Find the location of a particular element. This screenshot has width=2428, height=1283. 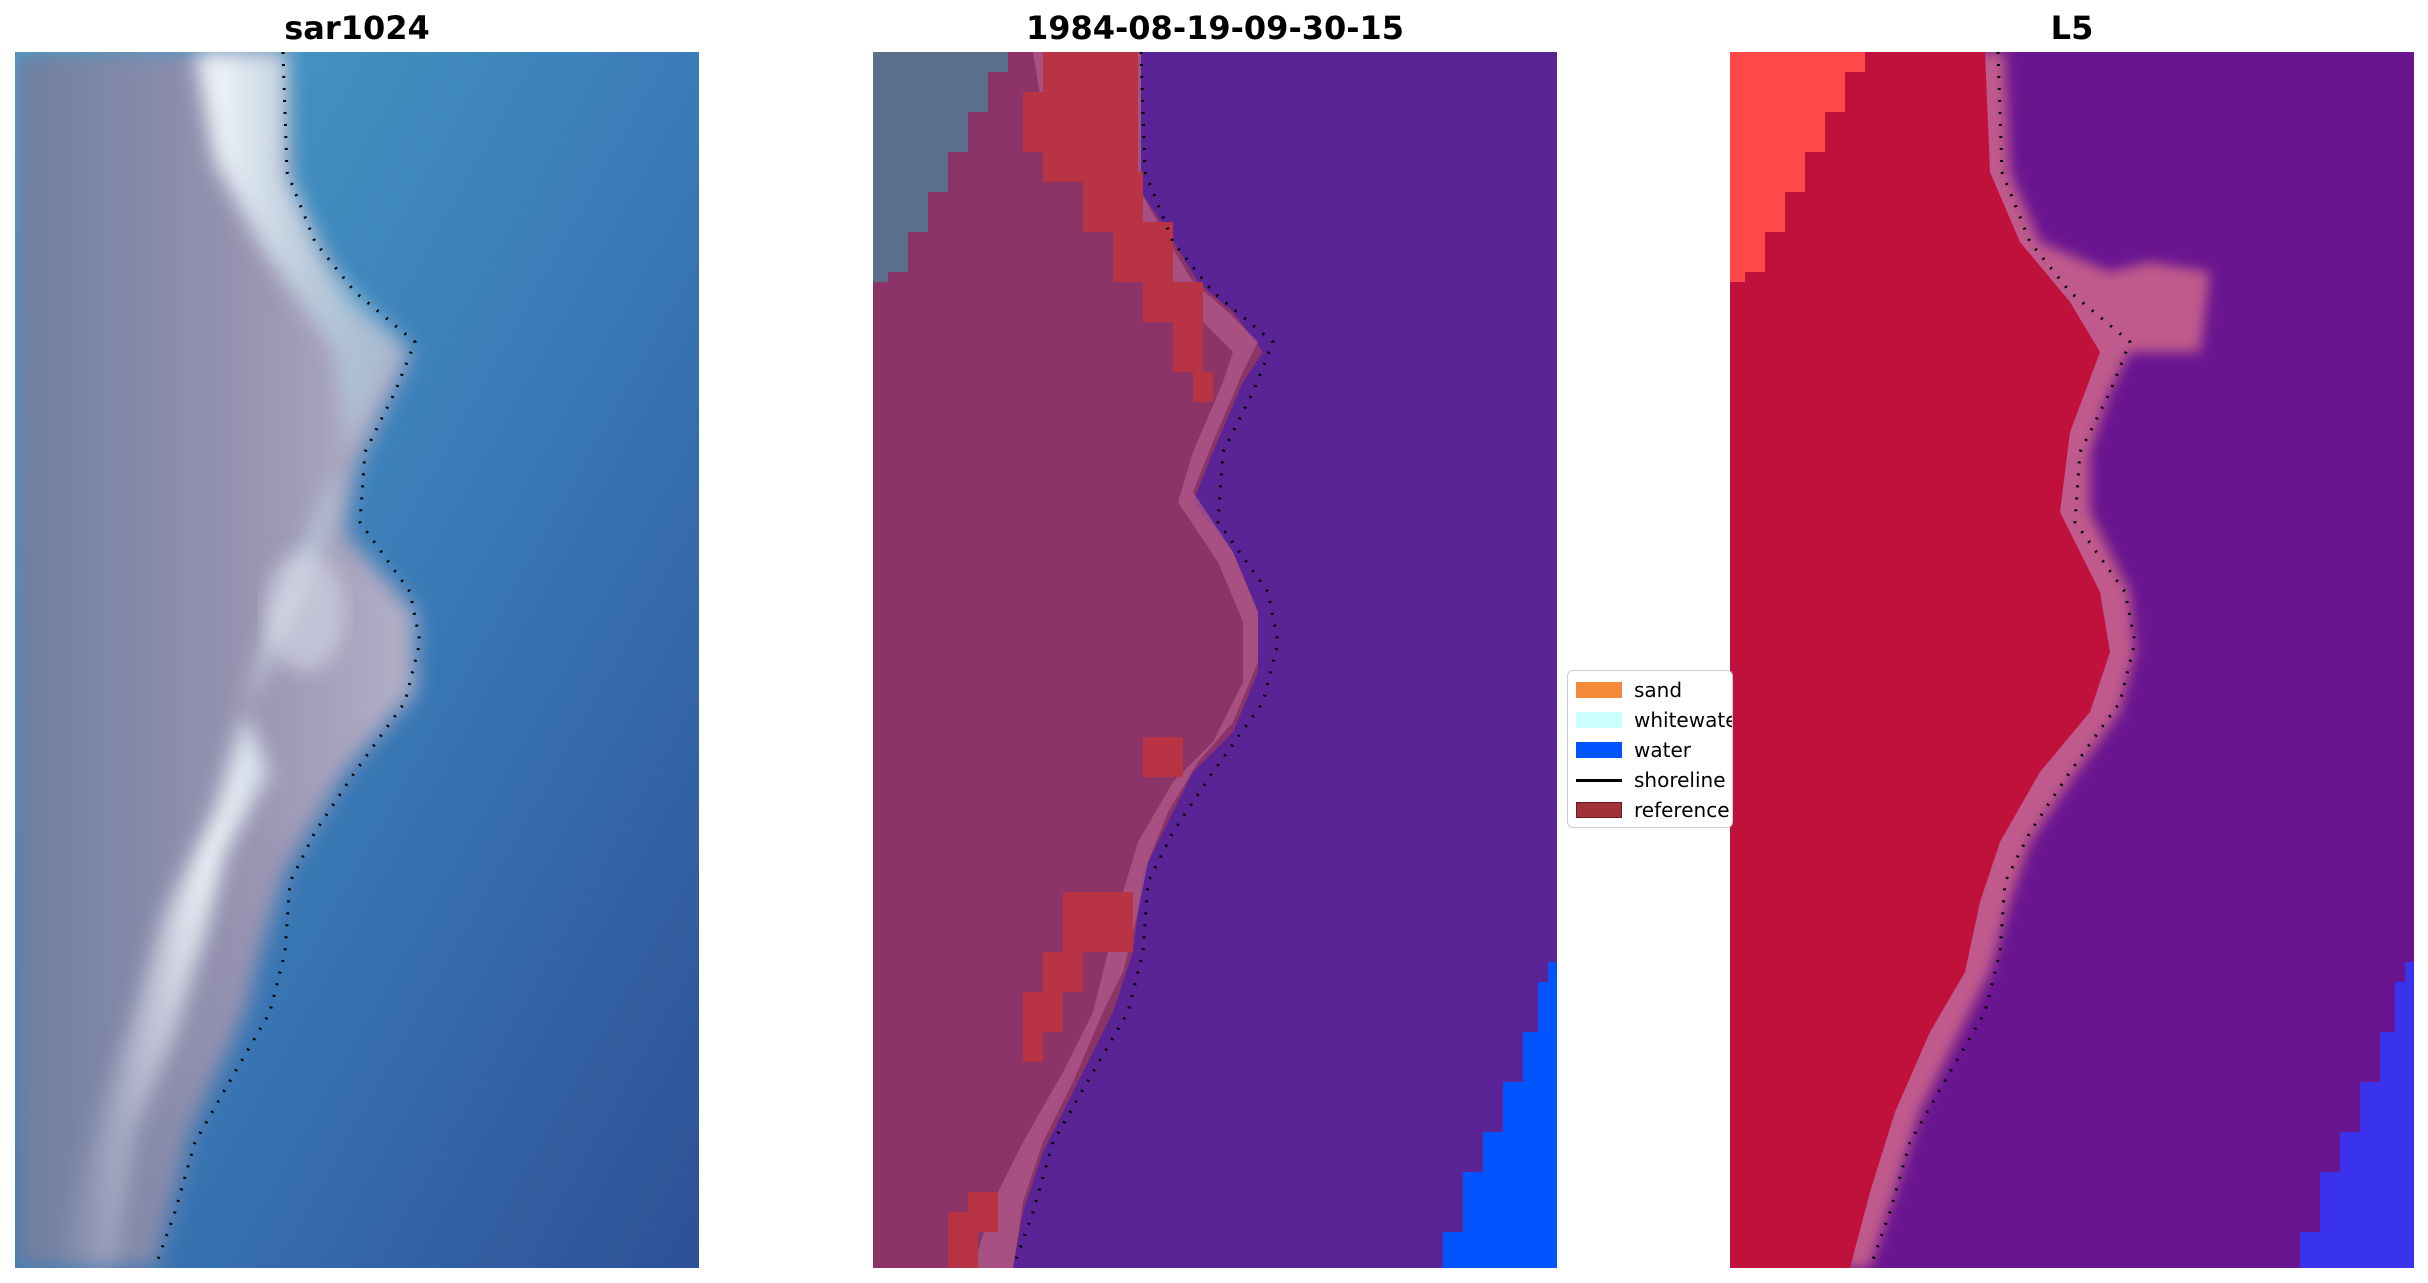

legend-label: whitewater is located at coordinates (1683, 720).